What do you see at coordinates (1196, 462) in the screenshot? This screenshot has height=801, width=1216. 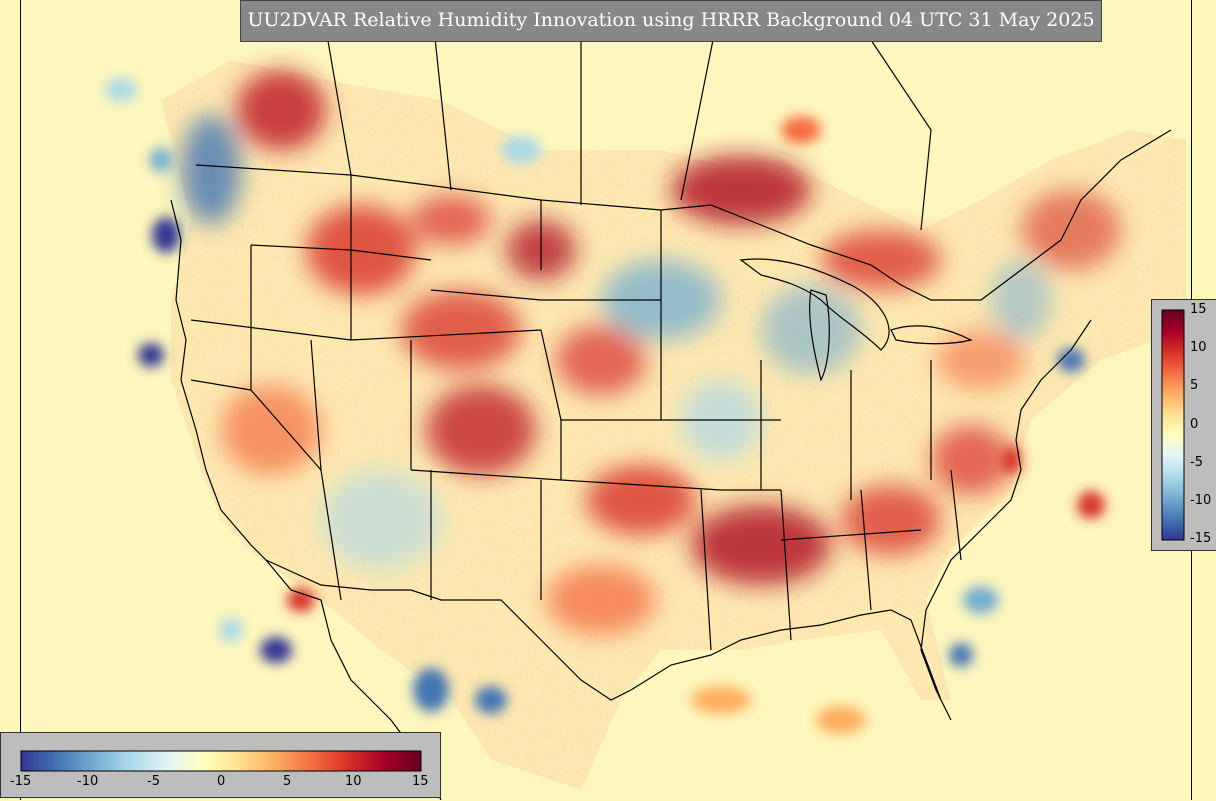 I see `colorbar-v-tick-2: -5` at bounding box center [1196, 462].